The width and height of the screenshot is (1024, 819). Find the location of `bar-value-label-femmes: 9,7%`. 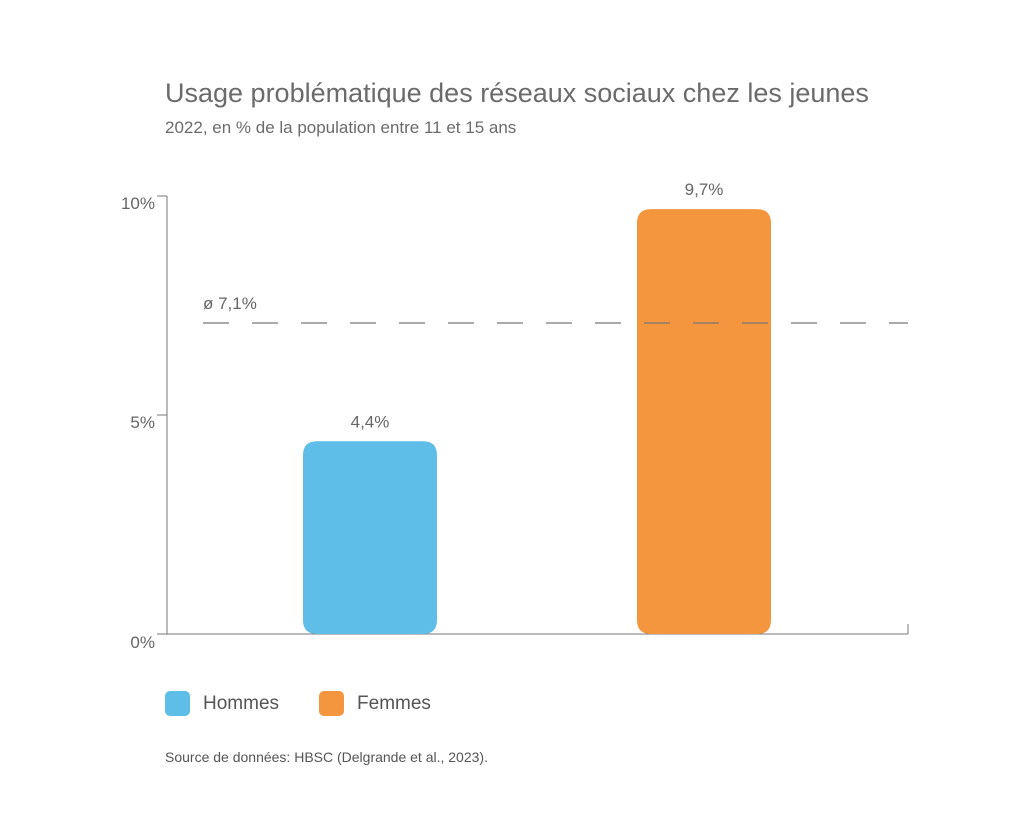

bar-value-label-femmes: 9,7% is located at coordinates (704, 189).